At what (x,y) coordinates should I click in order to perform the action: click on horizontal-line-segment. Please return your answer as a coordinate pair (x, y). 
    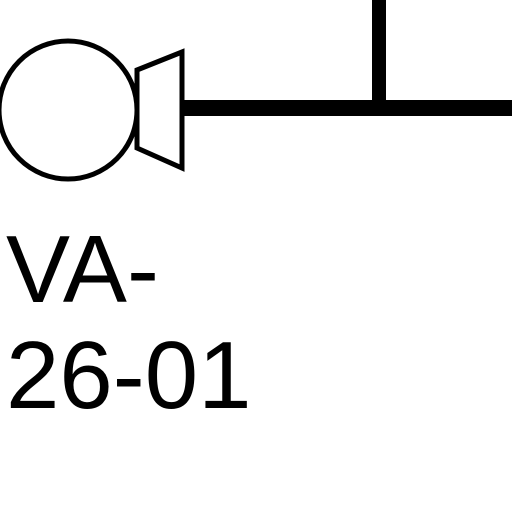
    Looking at the image, I should click on (347, 108).